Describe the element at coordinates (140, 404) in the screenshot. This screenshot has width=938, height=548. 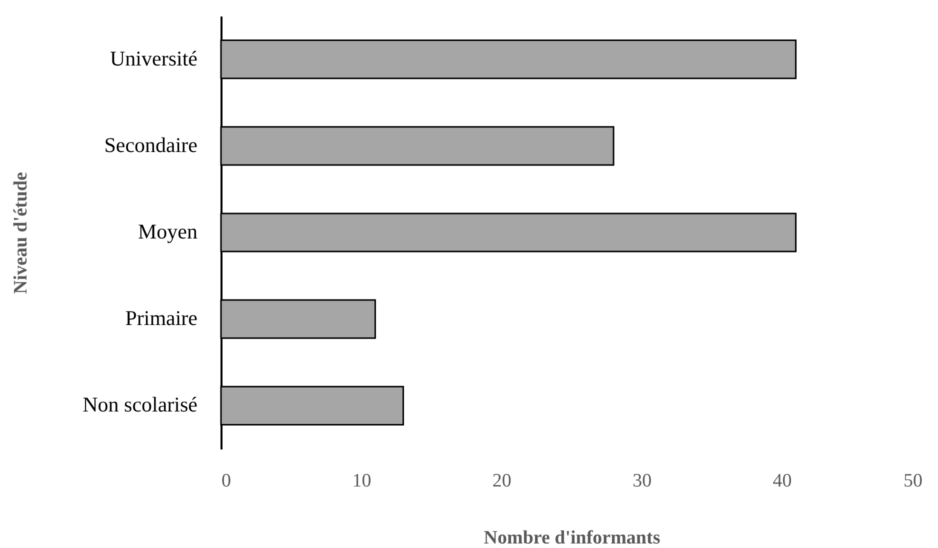
I see `y-tick-label: Non scolarisé` at that location.